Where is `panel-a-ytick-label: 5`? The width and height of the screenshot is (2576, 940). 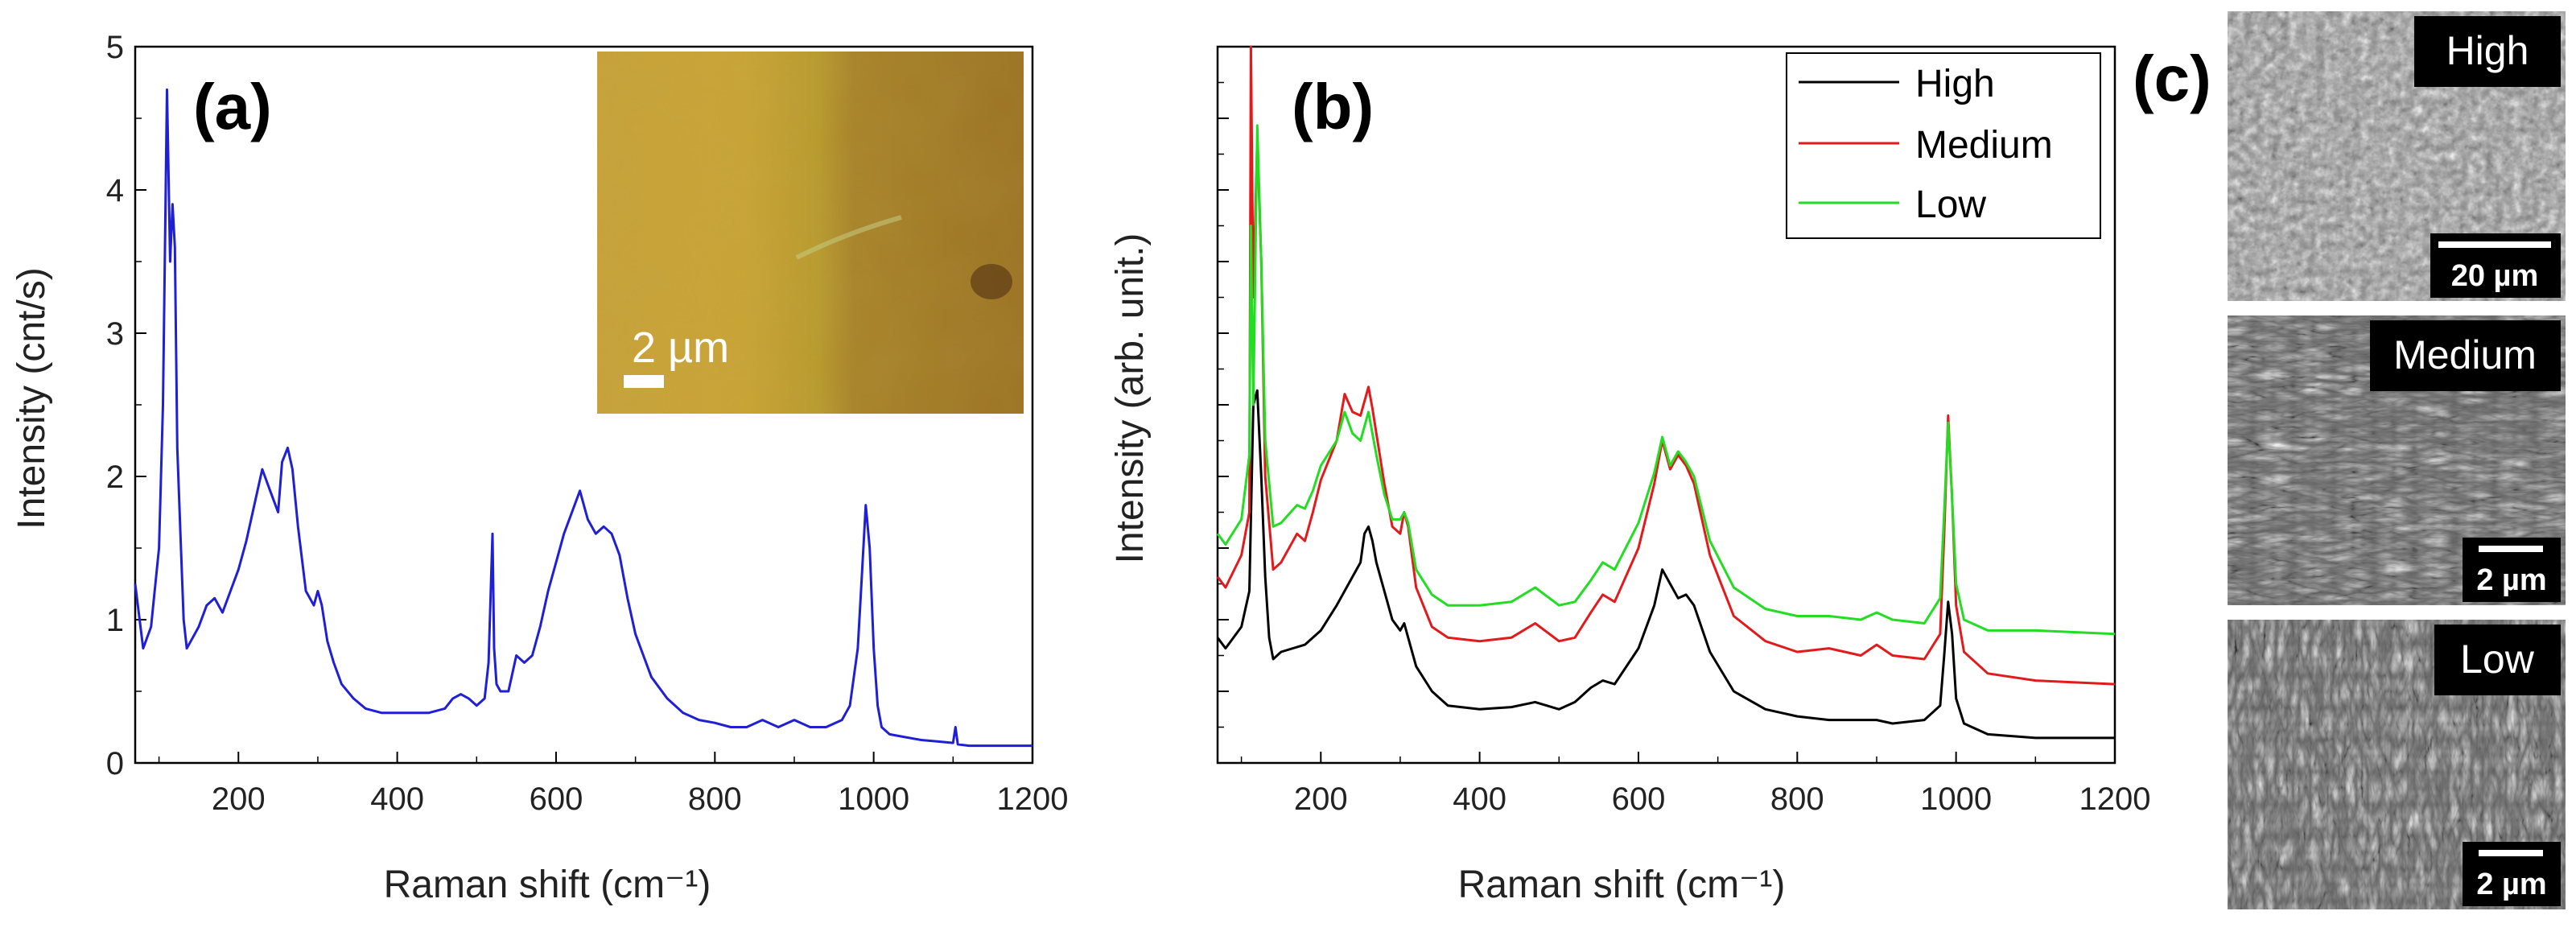 panel-a-ytick-label: 5 is located at coordinates (115, 47).